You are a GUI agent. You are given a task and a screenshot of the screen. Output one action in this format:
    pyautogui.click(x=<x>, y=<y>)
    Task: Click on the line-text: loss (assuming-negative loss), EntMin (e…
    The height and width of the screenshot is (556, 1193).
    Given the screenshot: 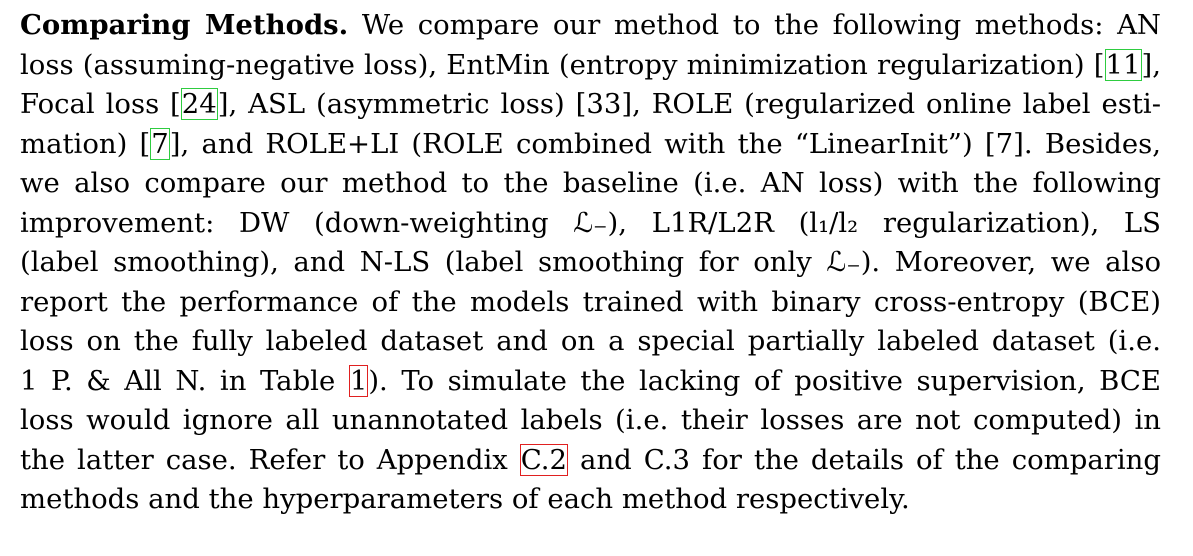 What is the action you would take?
    pyautogui.click(x=562, y=64)
    